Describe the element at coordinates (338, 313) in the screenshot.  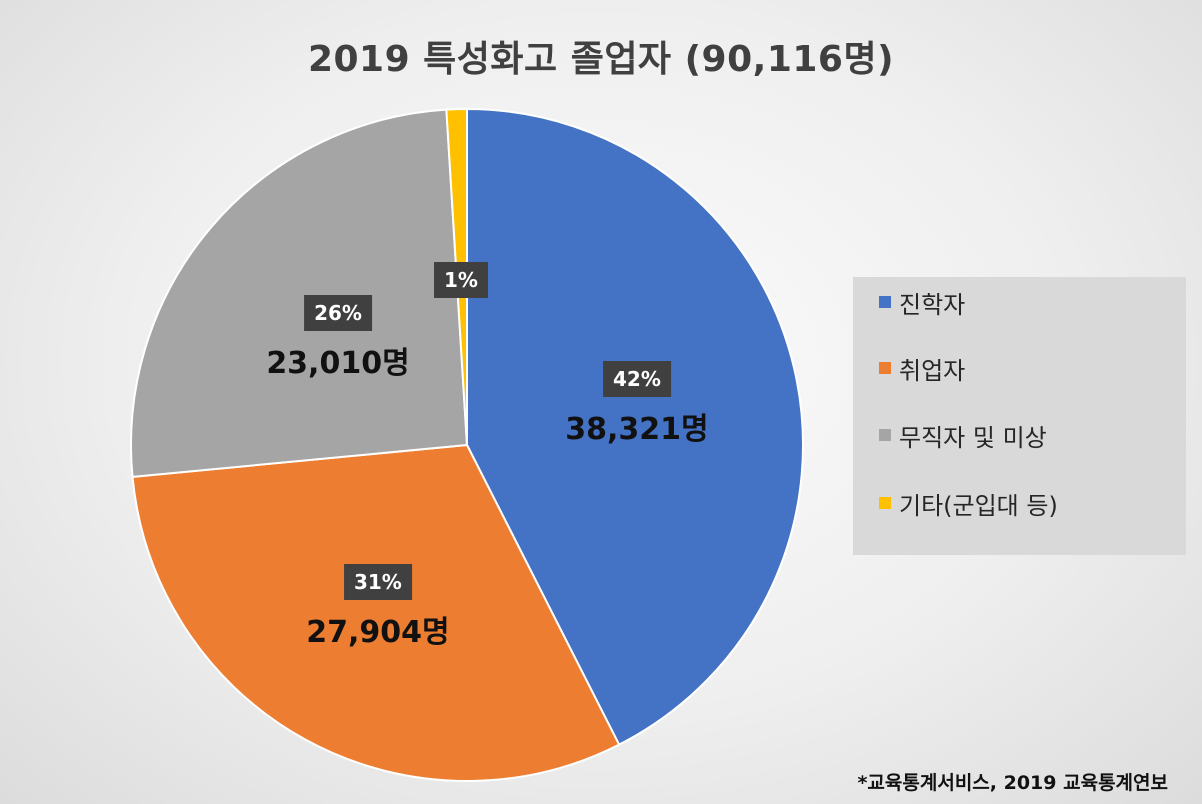
I see `pct-label-unemployed: 26%` at that location.